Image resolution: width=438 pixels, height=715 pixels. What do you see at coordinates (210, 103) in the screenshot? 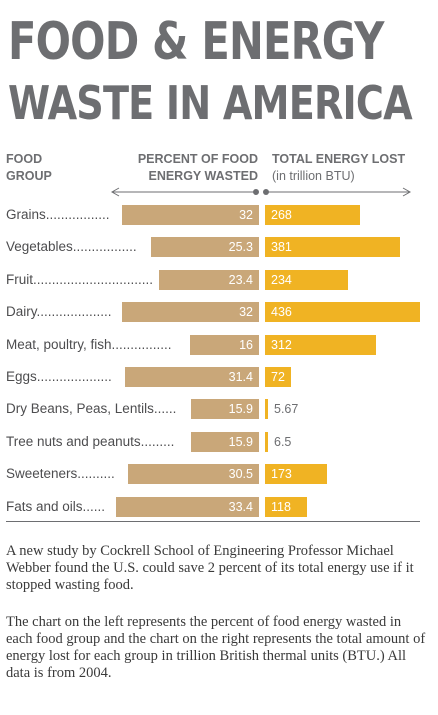
I see `chart-title-line2: WASTE IN AMERICA` at bounding box center [210, 103].